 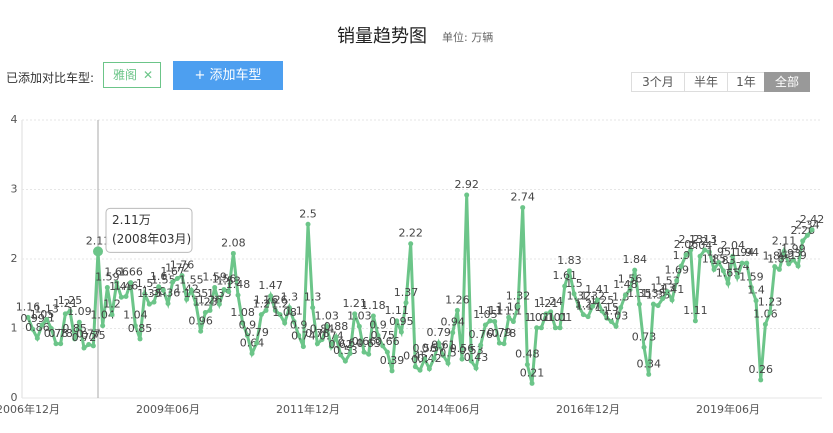 I want to click on value-label: 1.9, so click(x=798, y=255).